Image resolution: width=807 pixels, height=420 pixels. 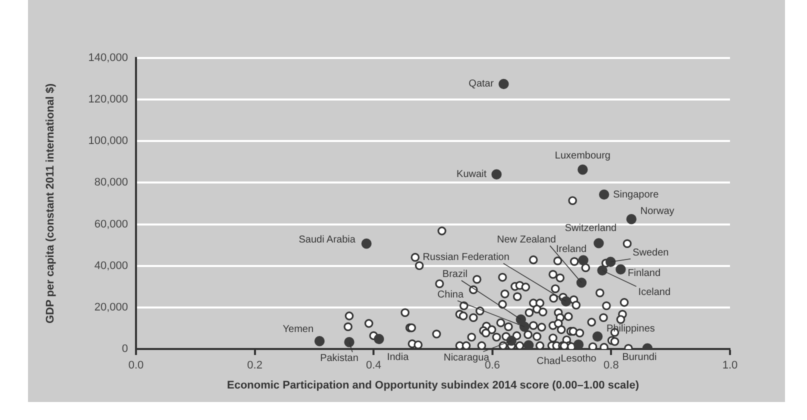 What do you see at coordinates (571, 249) in the screenshot?
I see `annotation: Ireland` at bounding box center [571, 249].